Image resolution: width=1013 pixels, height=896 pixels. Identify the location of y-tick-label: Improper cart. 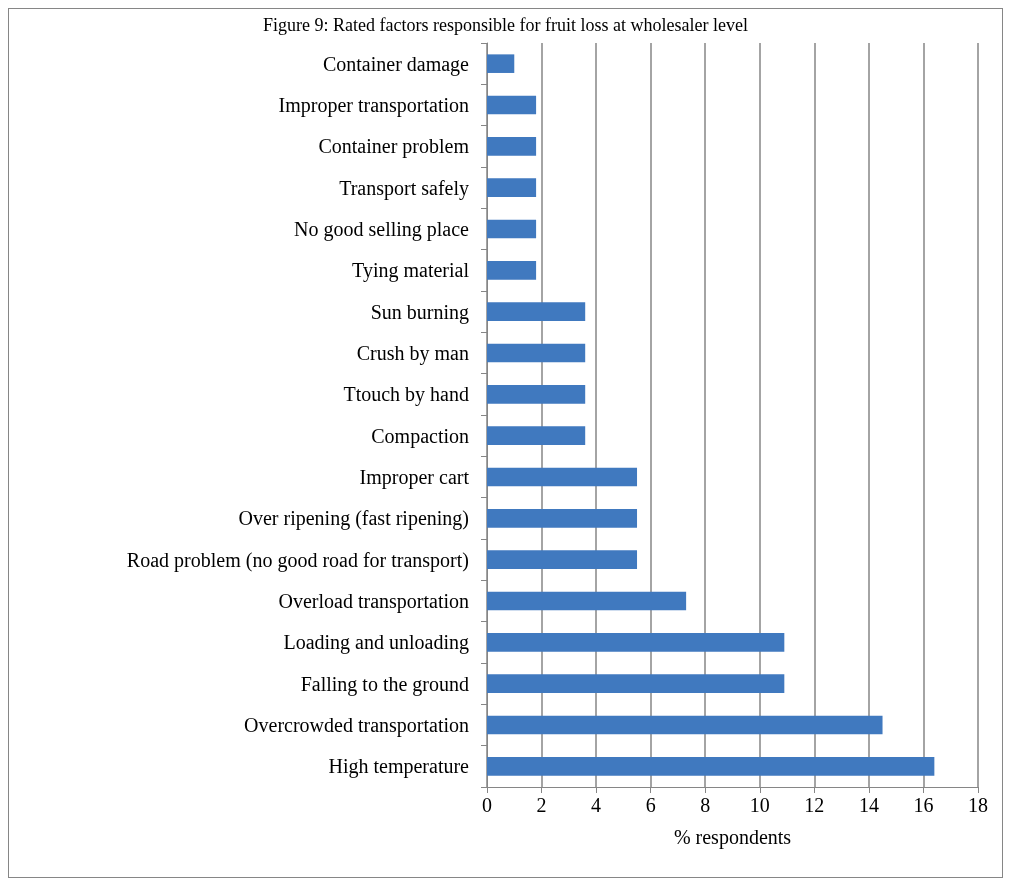
(414, 477).